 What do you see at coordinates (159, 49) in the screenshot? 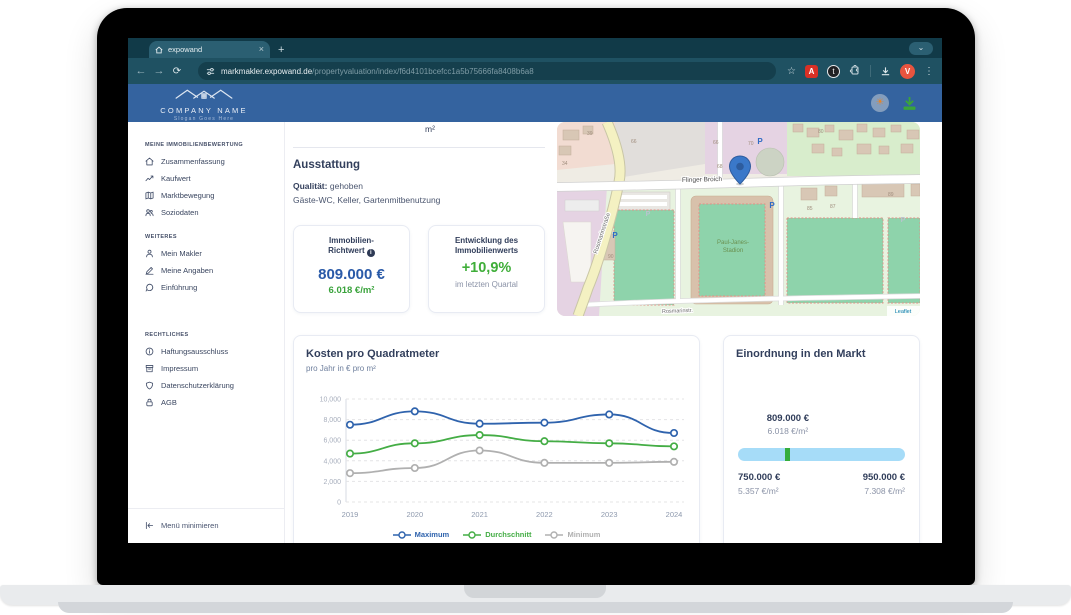
I see `home-icon` at bounding box center [159, 49].